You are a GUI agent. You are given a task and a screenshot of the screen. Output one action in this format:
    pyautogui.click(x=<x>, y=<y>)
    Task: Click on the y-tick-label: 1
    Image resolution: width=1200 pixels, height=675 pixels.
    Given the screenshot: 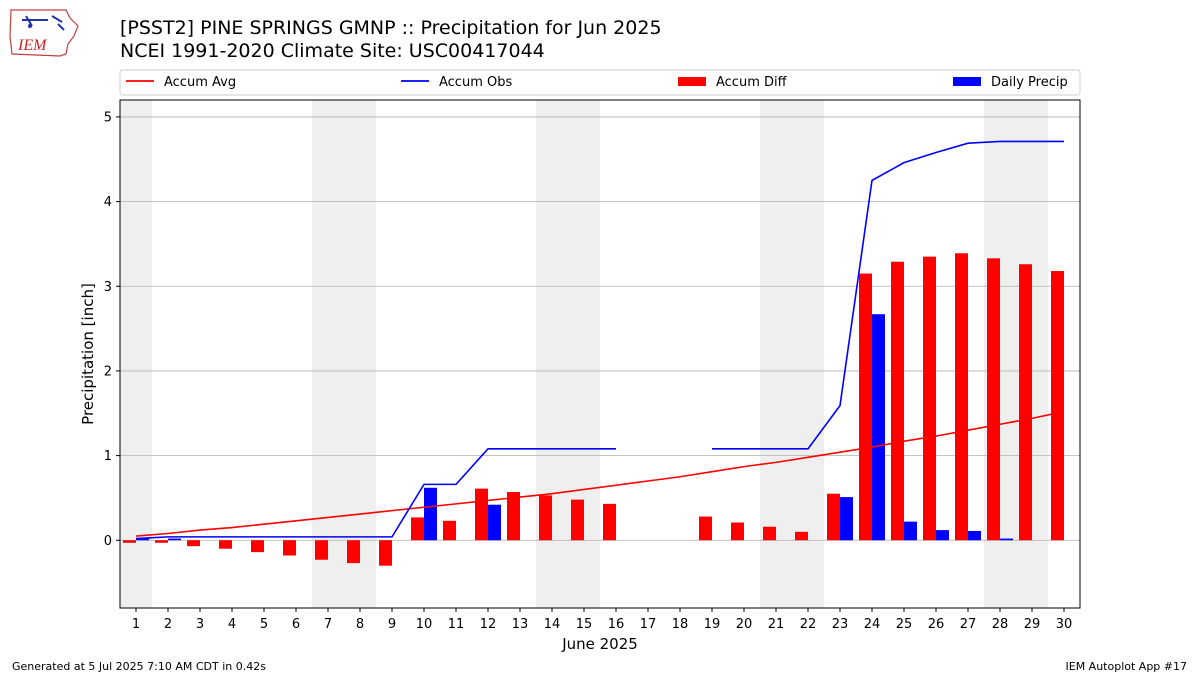 What is the action you would take?
    pyautogui.click(x=108, y=456)
    